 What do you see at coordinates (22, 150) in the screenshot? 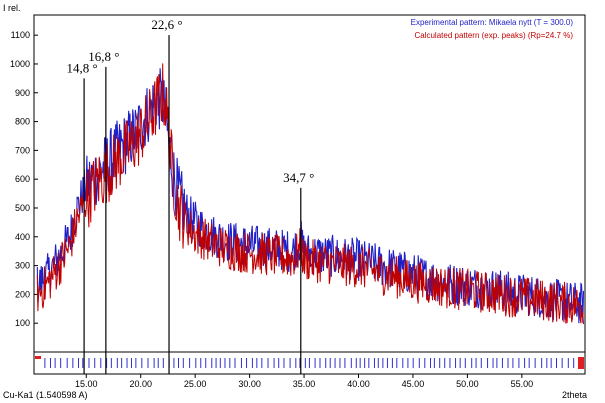
I see `y-tick-label: 700` at bounding box center [22, 150].